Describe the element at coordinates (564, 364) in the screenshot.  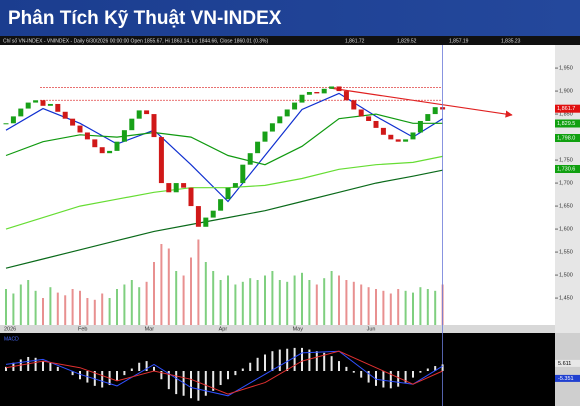
I see `macd-tag-label: 5.611` at that location.